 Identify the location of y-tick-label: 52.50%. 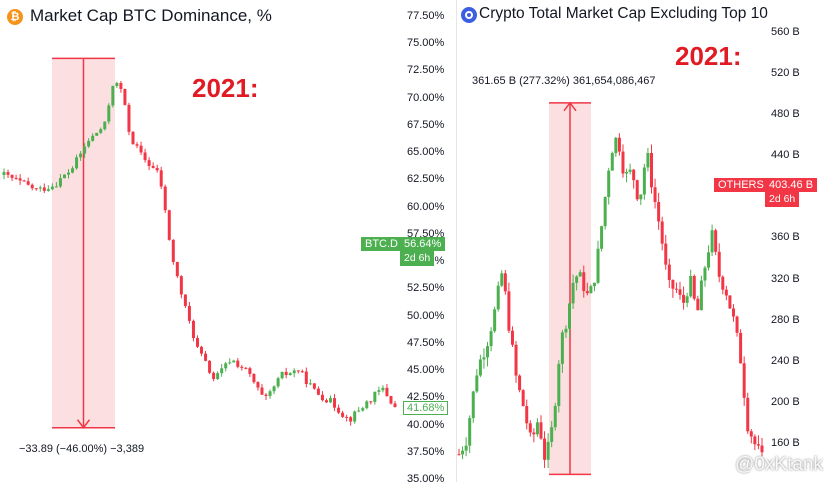
(426, 288).